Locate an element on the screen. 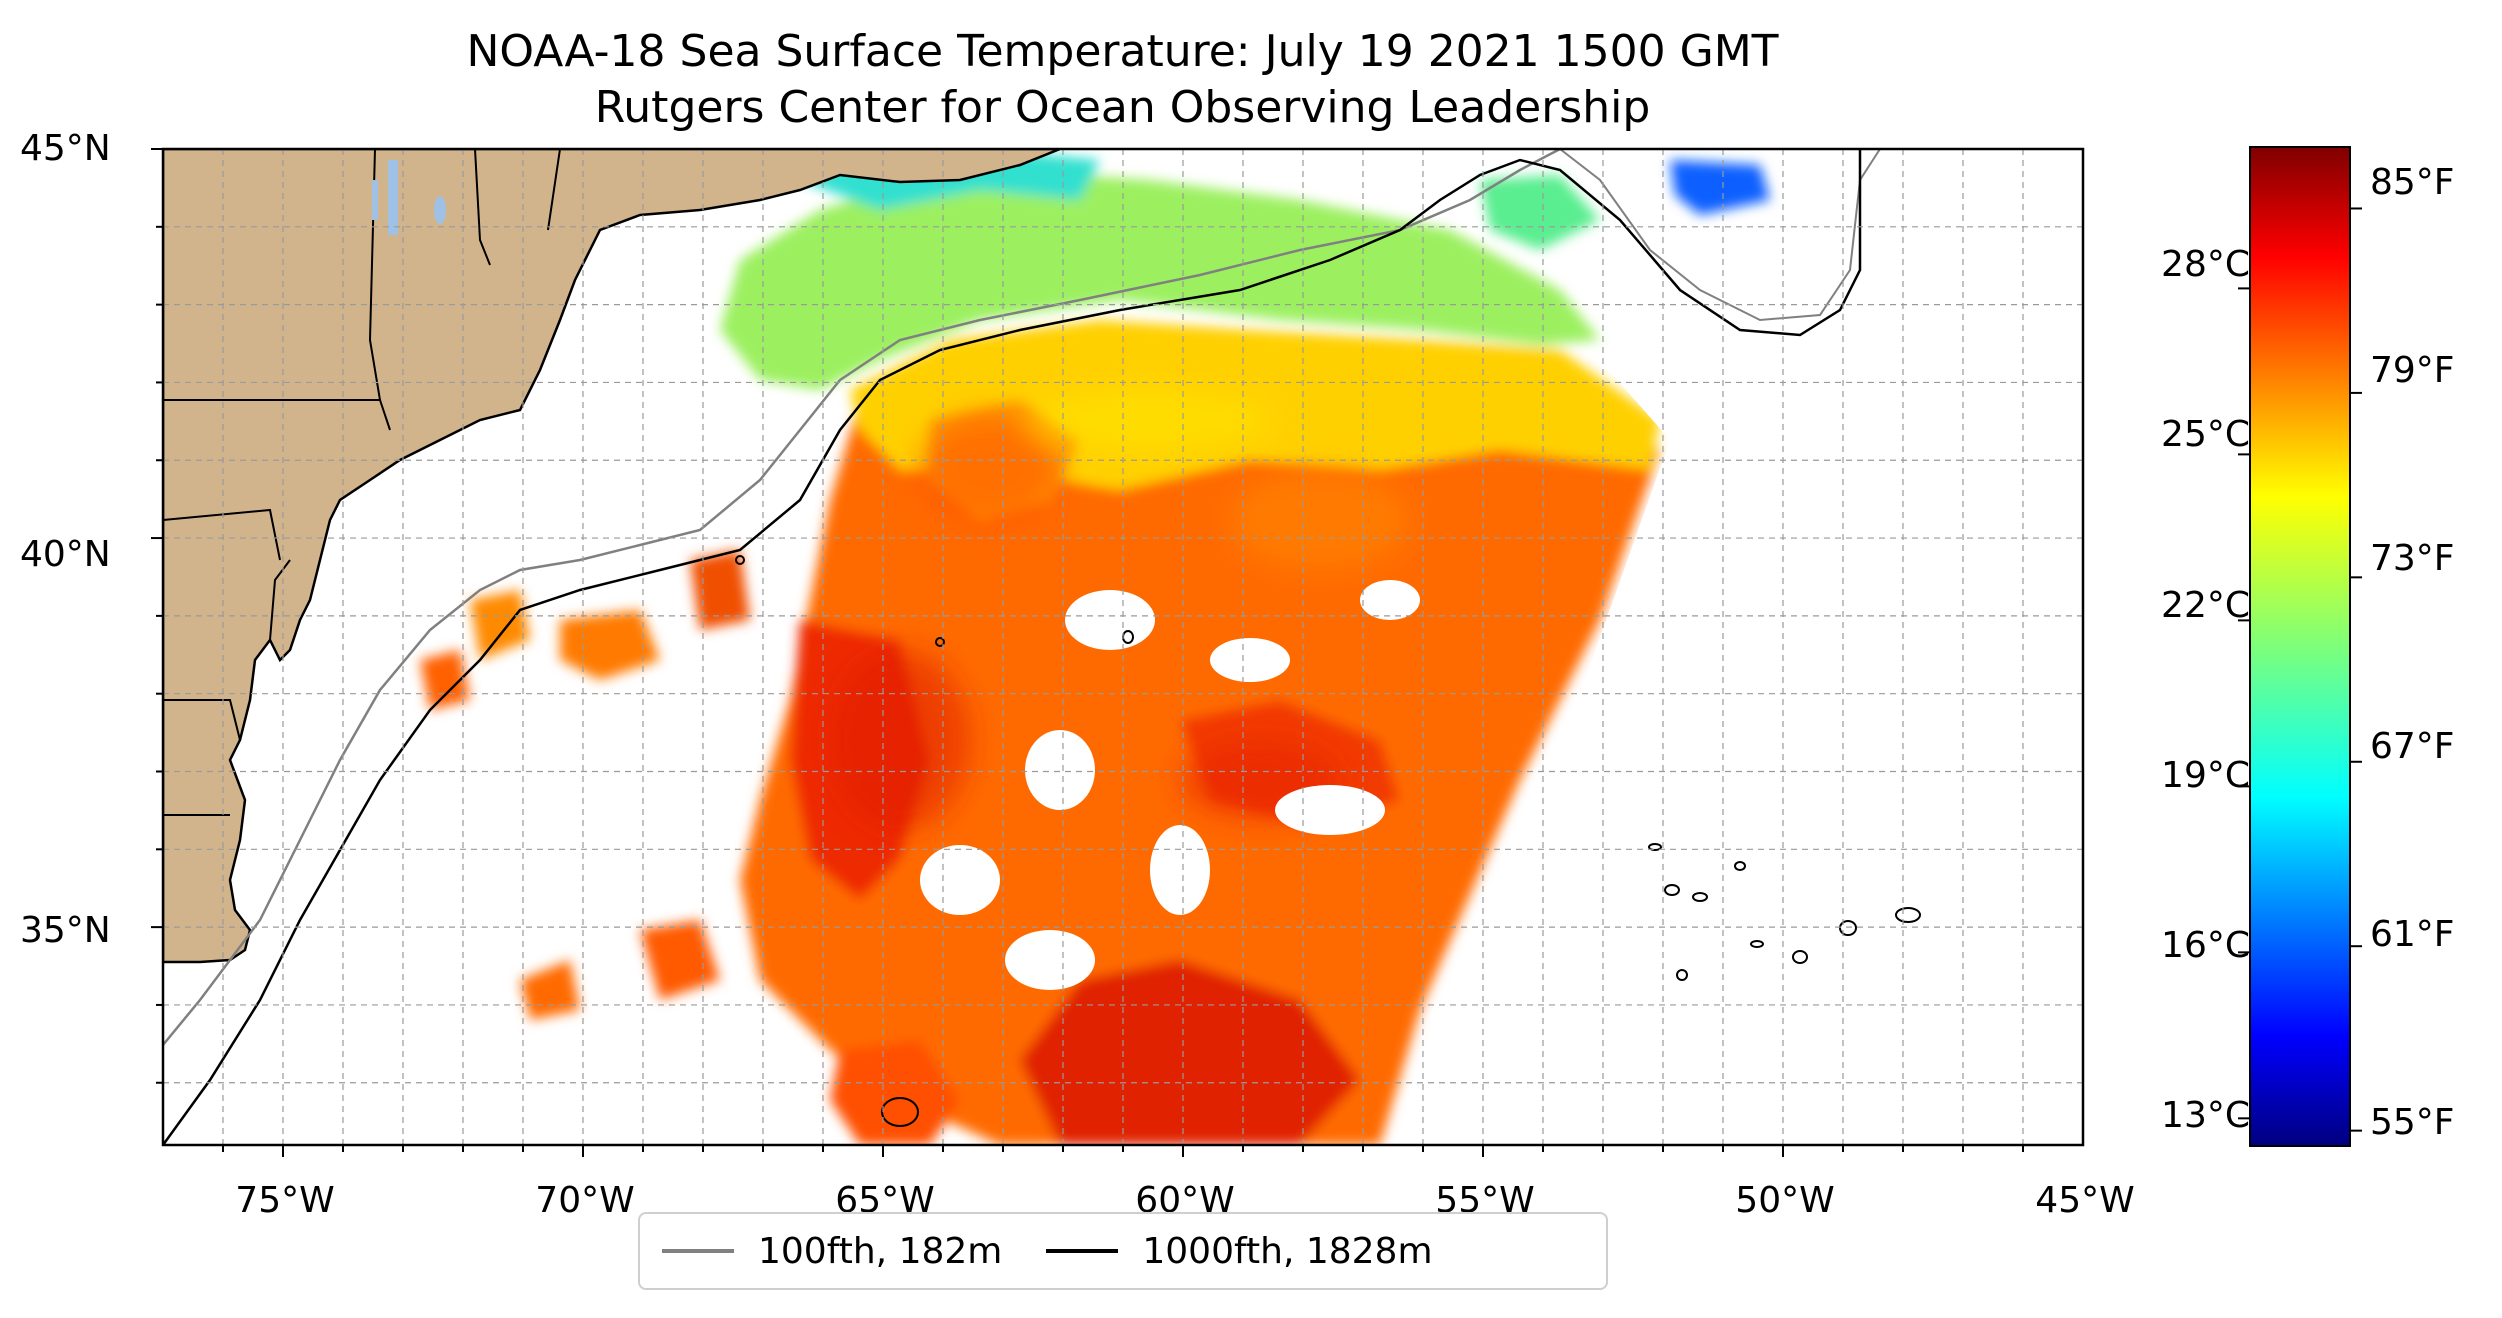 This screenshot has width=2502, height=1318. sst-red-patch-southeast is located at coordinates (1190, 1052).